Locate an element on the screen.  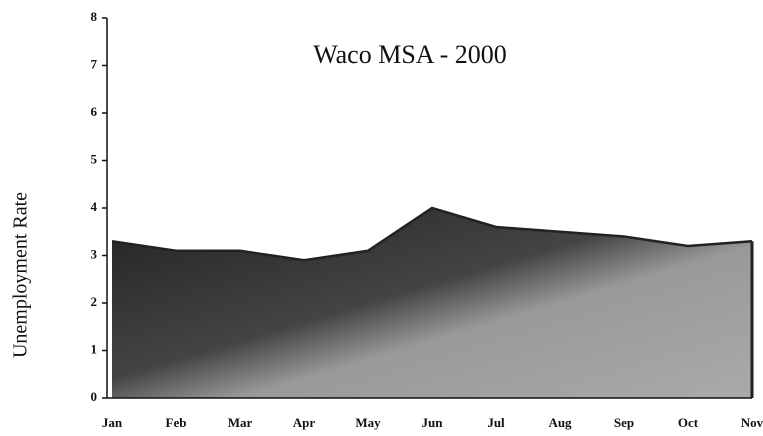
x-tick-label: Feb is located at coordinates (176, 422).